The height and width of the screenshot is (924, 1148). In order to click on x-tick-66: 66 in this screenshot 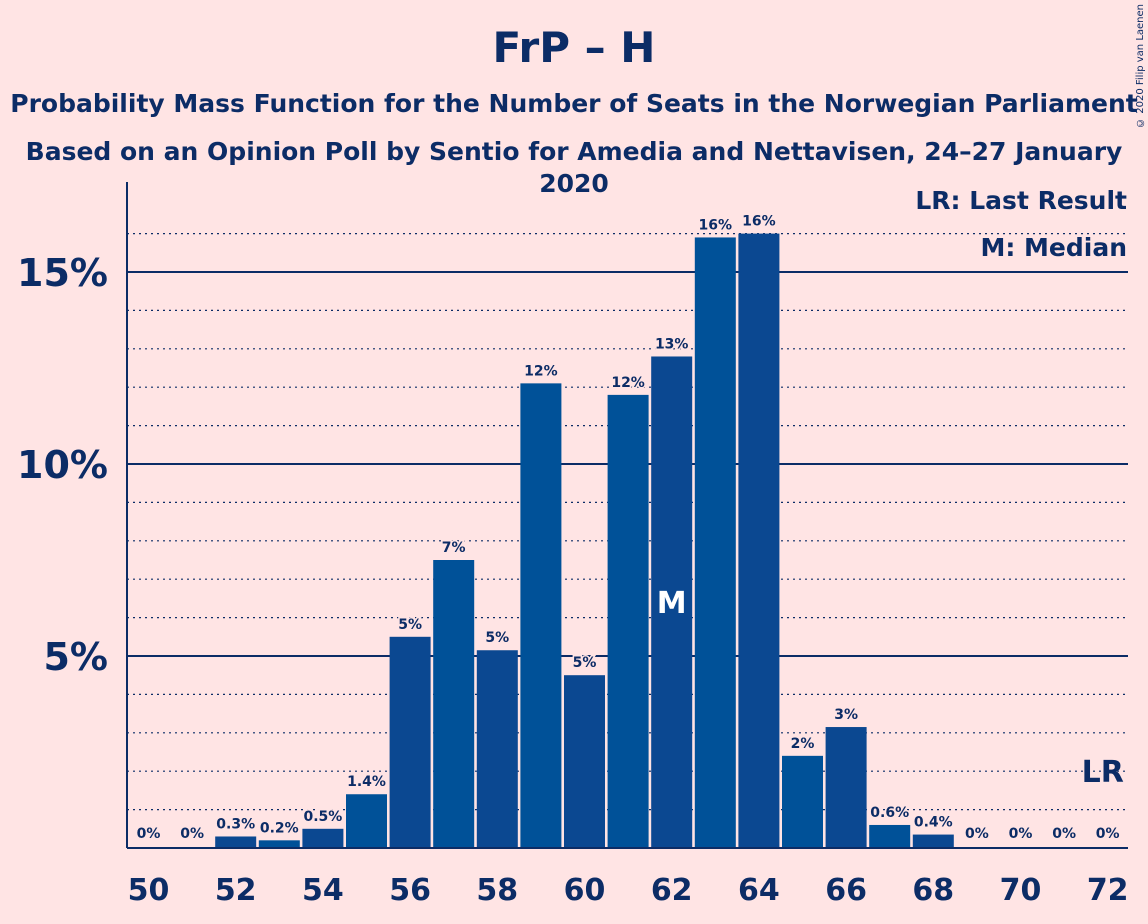, I will do `click(846, 890)`.